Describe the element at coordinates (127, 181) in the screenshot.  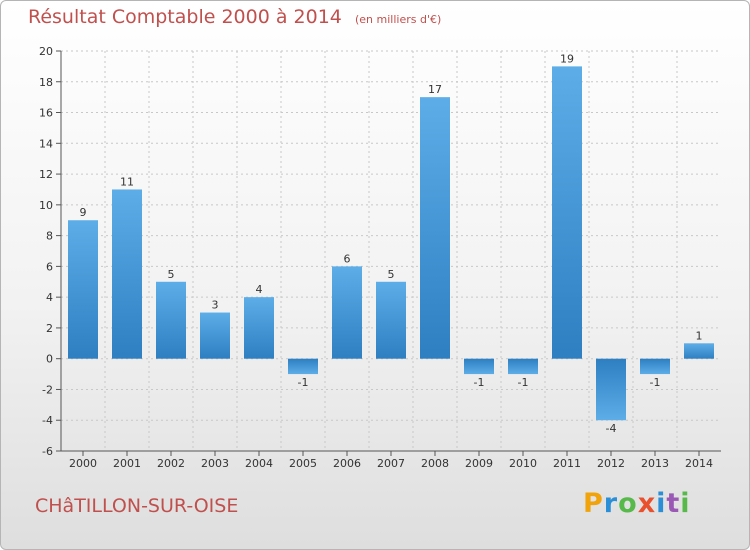
I see `data-label: 11` at that location.